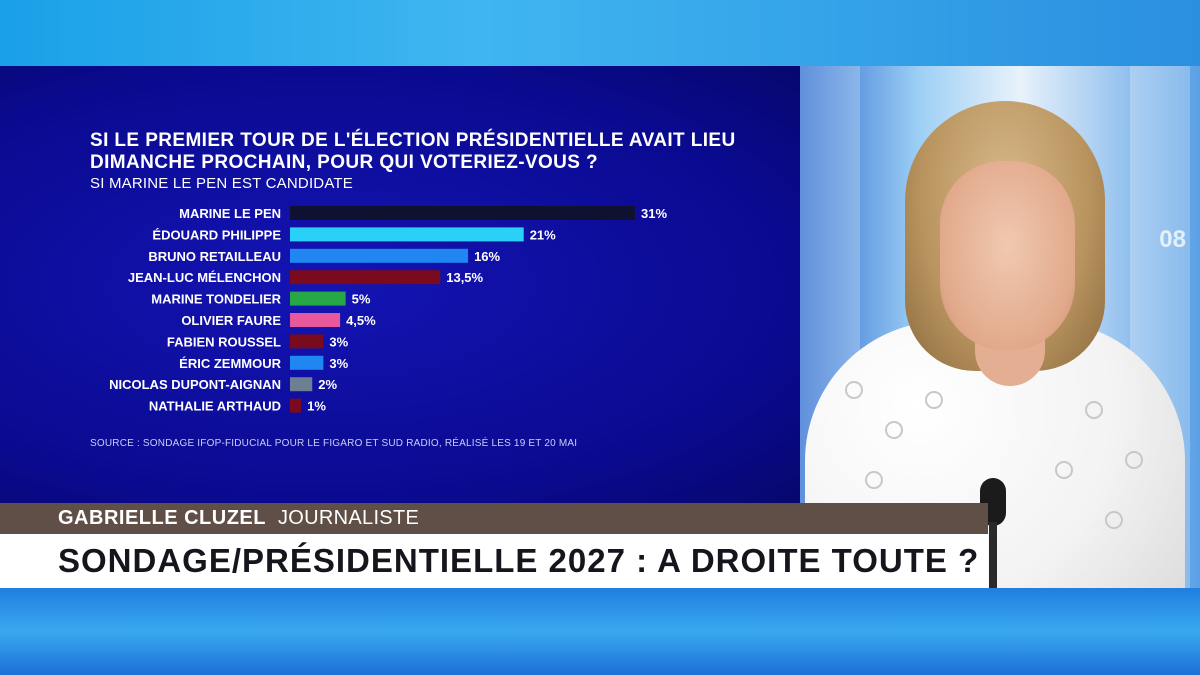 The width and height of the screenshot is (1200, 675). What do you see at coordinates (600, 631) in the screenshot?
I see `bottom-background-band` at bounding box center [600, 631].